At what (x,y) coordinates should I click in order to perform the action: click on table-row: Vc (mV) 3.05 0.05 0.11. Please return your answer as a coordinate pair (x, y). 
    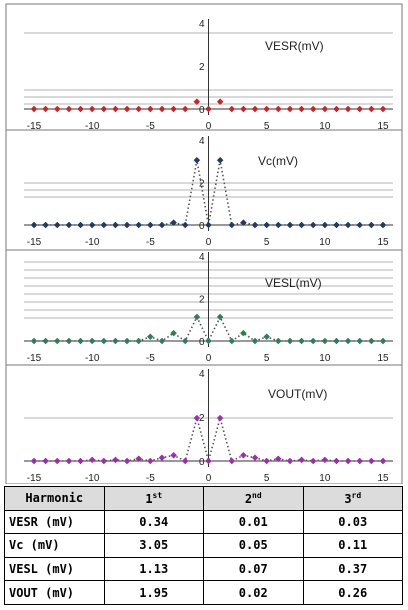
    Looking at the image, I should click on (203, 545).